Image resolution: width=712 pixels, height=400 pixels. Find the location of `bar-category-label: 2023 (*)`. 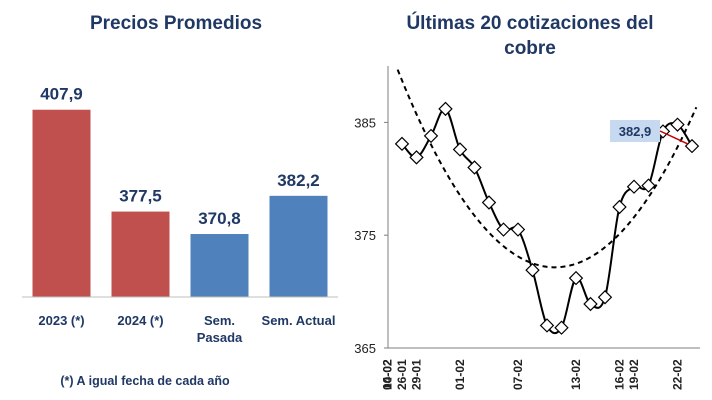

bar-category-label: 2023 (*) is located at coordinates (61, 320).